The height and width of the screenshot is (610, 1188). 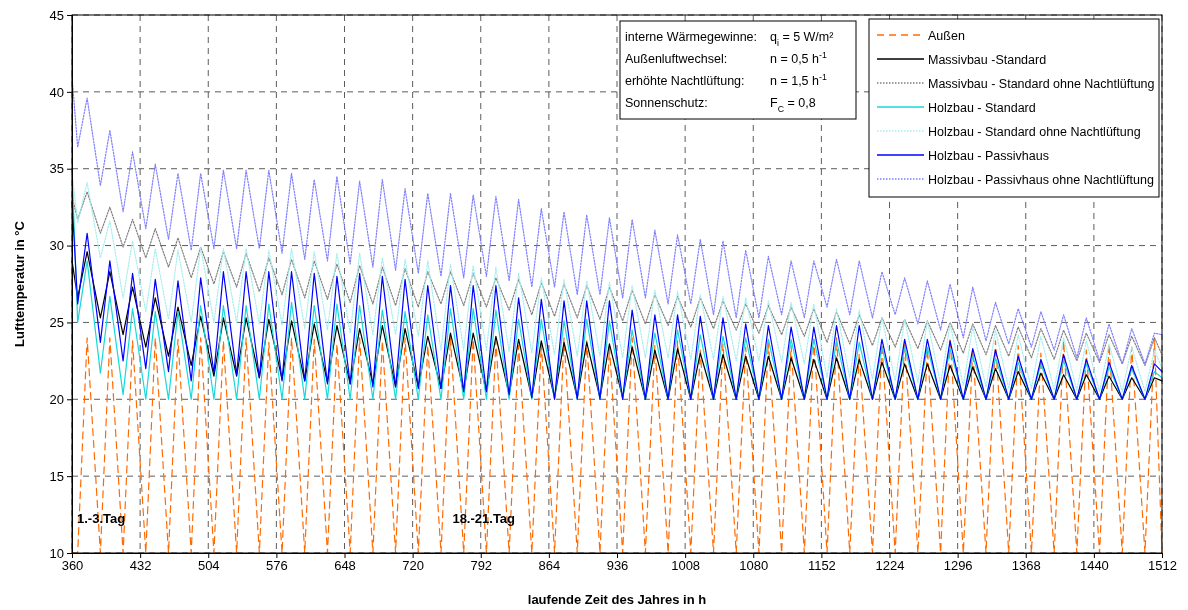 I want to click on legend-label: Holzbau - Passivhaus ohne Nachtlüftung, so click(x=1041, y=179).